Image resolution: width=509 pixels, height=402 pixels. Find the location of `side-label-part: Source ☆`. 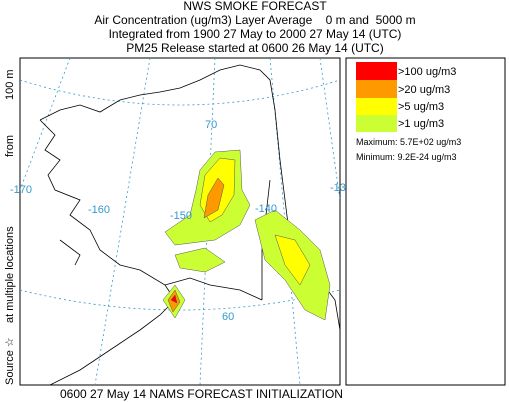

side-label-part: Source ☆ is located at coordinates (10, 361).